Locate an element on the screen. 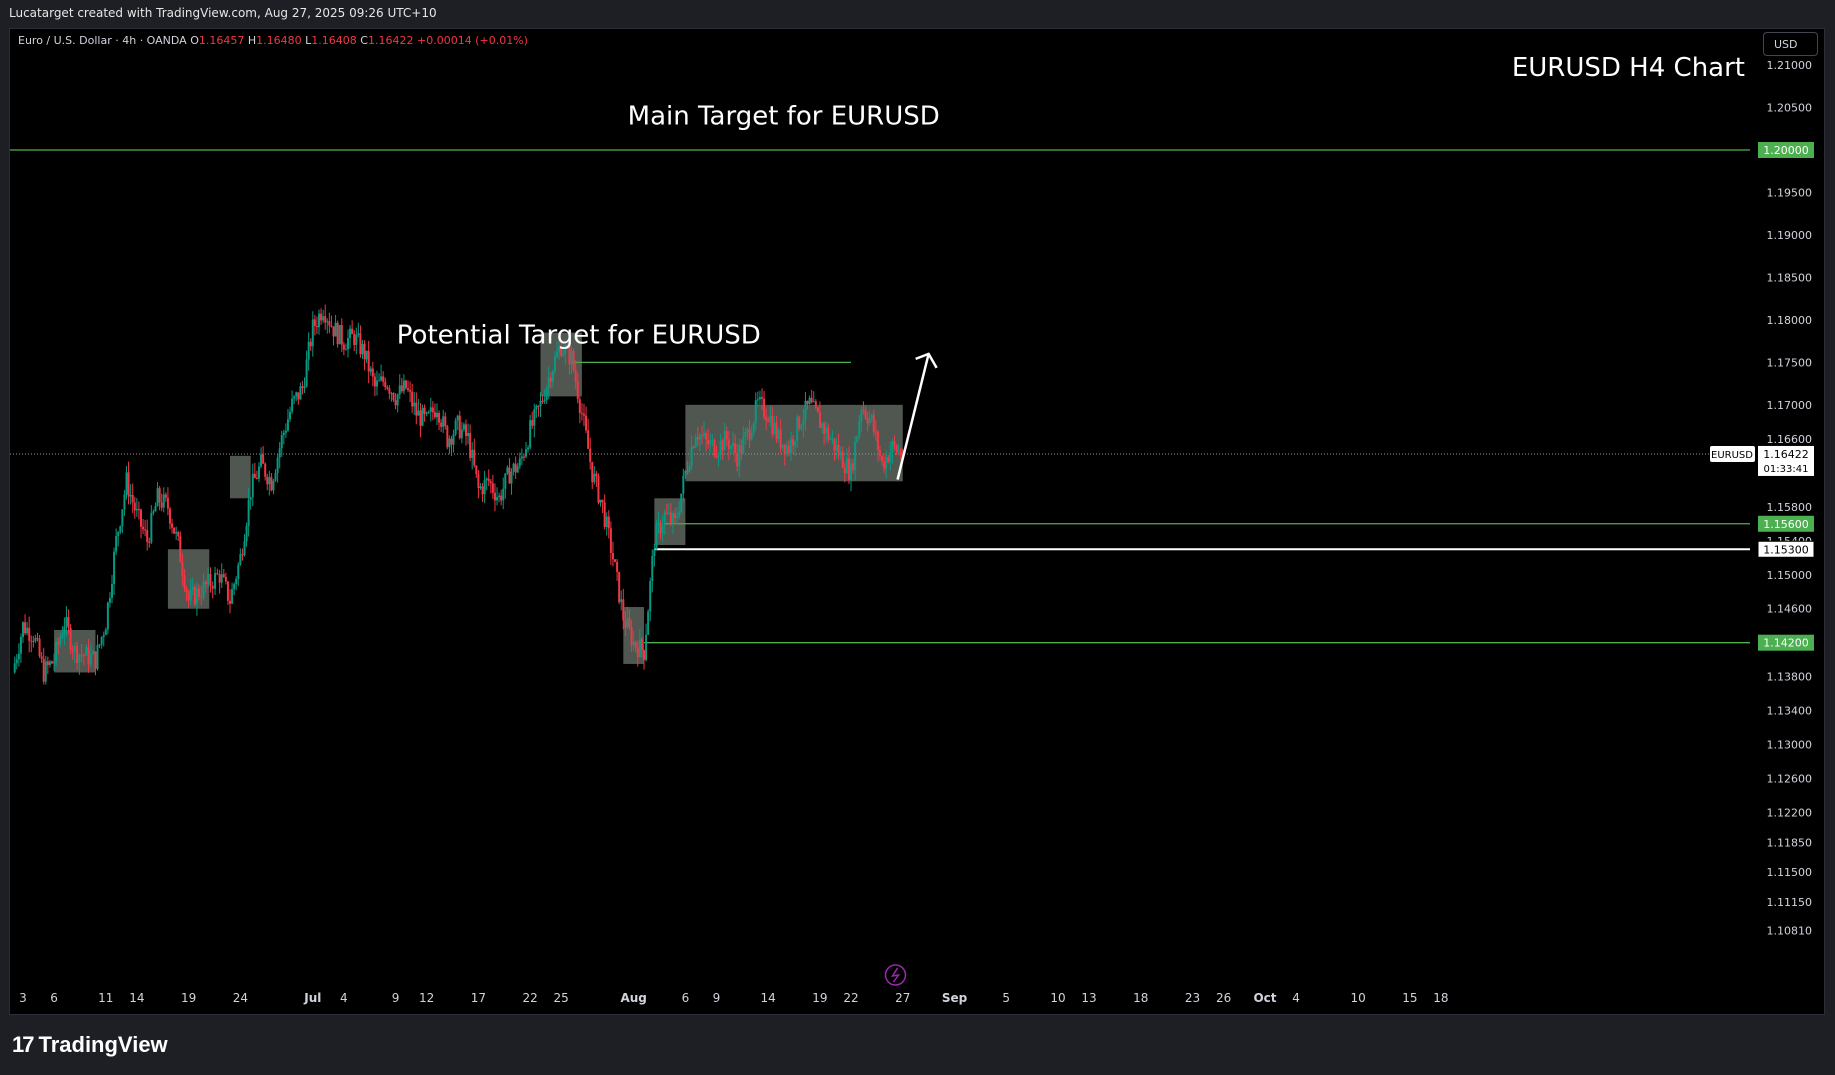 This screenshot has height=1075, width=1835. price-tick-label: 1.13000 is located at coordinates (1790, 745).